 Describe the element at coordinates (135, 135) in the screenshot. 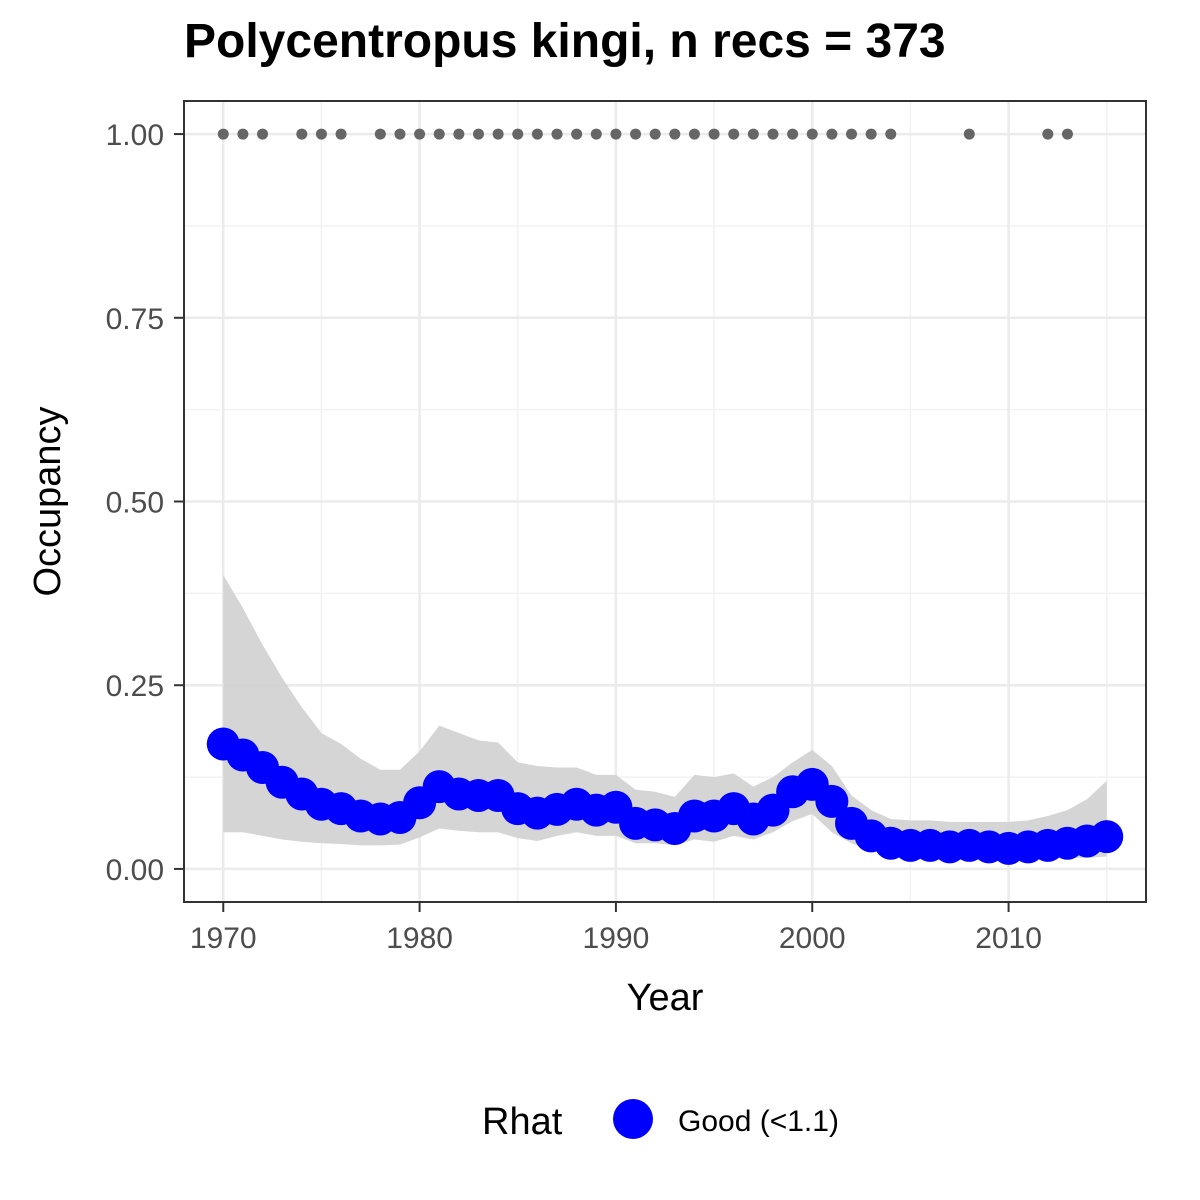

I see `y-tick-label: 1.00` at that location.